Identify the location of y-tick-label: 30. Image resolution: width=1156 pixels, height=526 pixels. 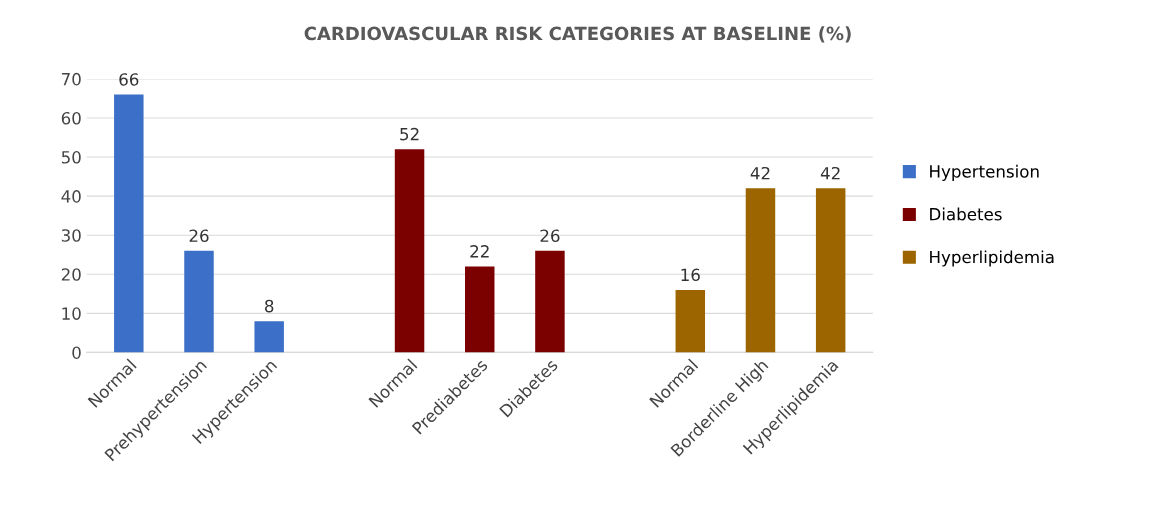
(71, 235).